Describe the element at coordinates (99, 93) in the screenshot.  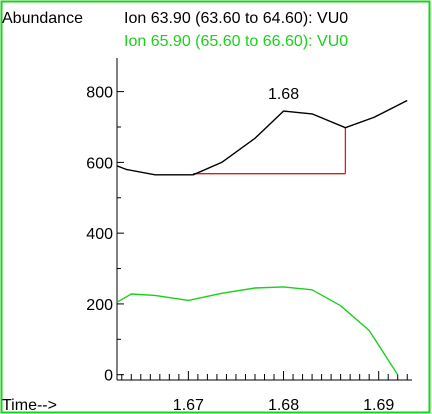
I see `y-tick-label: 800` at that location.